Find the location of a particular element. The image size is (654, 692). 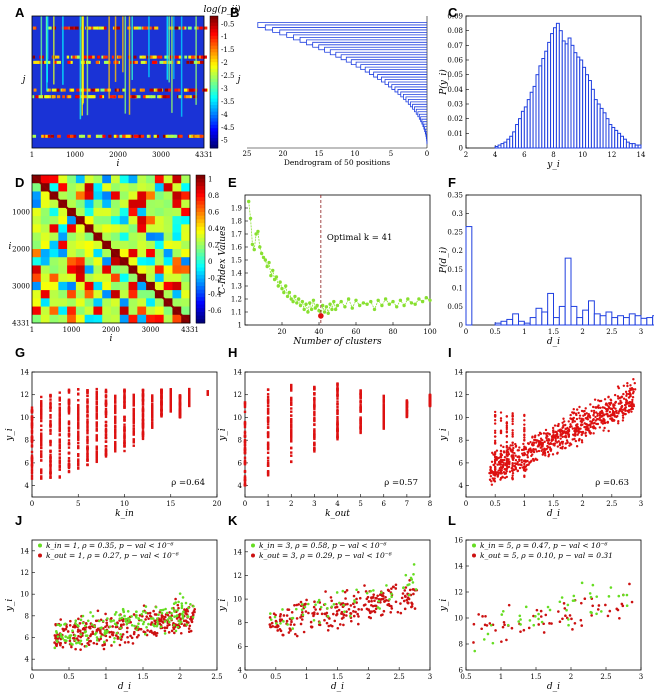

x-tick-label: 6 is located at coordinates (384, 504).